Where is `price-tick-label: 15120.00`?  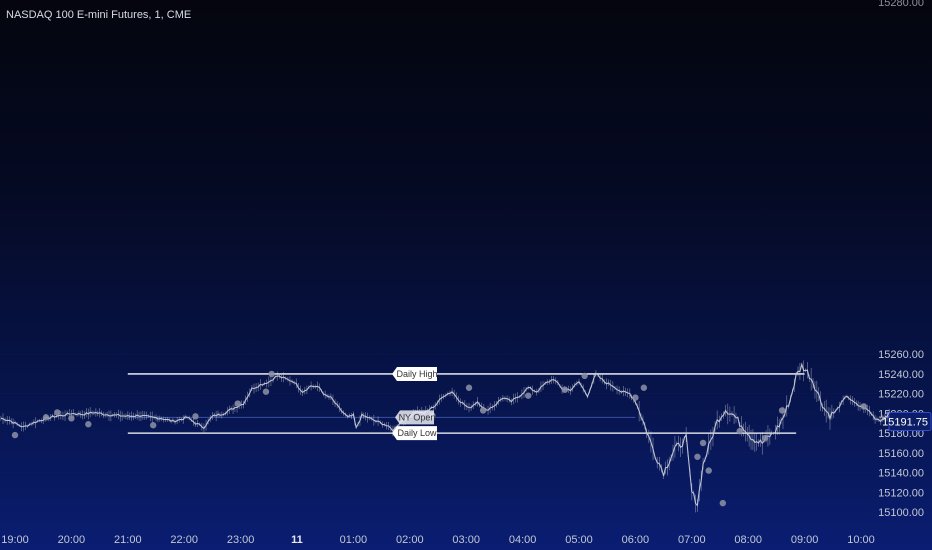 price-tick-label: 15120.00 is located at coordinates (901, 493).